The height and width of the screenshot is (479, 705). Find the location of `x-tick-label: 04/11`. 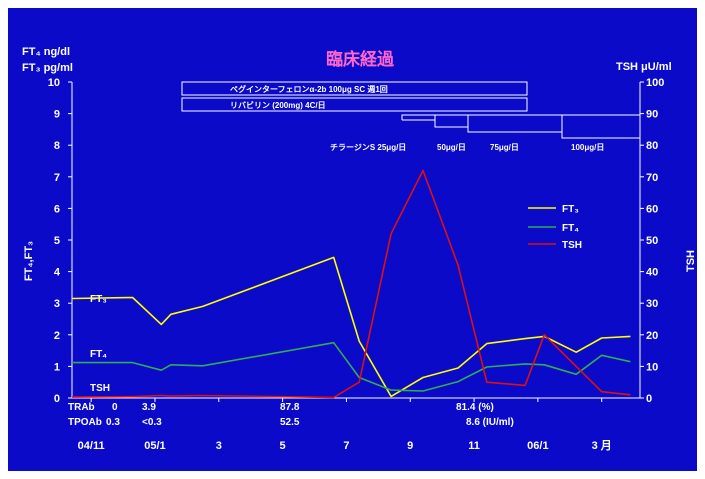

x-tick-label: 04/11 is located at coordinates (91, 446).